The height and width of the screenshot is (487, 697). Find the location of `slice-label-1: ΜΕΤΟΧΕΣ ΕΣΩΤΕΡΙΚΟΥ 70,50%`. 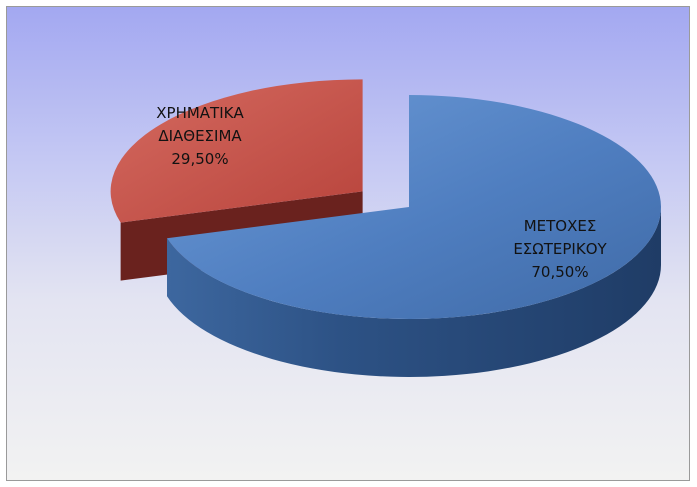

slice-label-1: ΜΕΤΟΧΕΣ ΕΣΩΤΕΡΙΚΟΥ 70,50% is located at coordinates (560, 249).